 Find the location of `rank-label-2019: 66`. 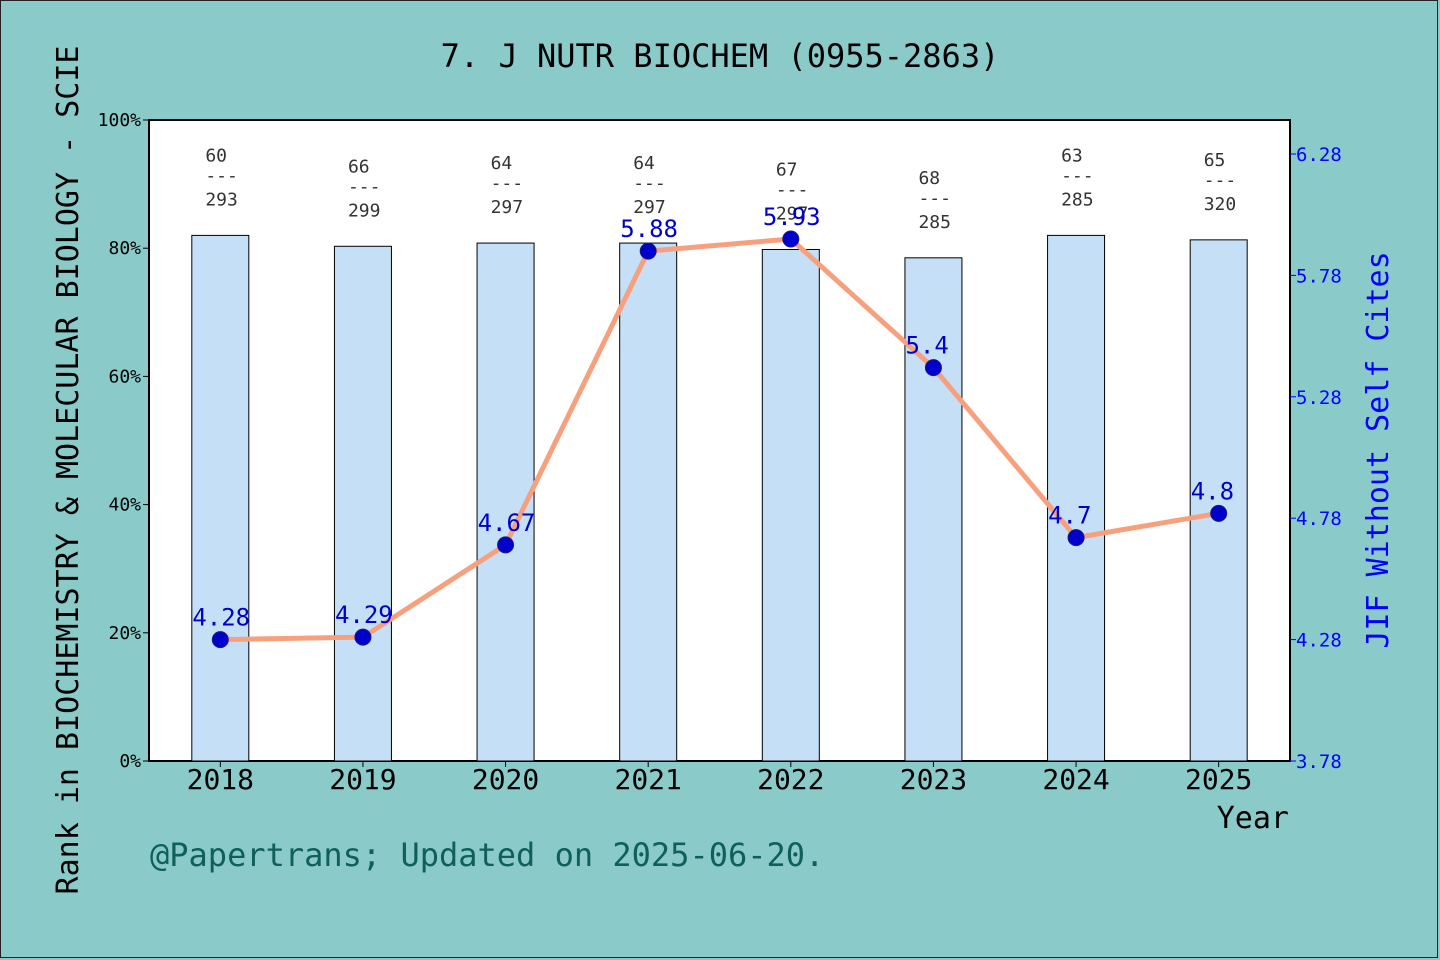

rank-label-2019: 66 is located at coordinates (359, 166).